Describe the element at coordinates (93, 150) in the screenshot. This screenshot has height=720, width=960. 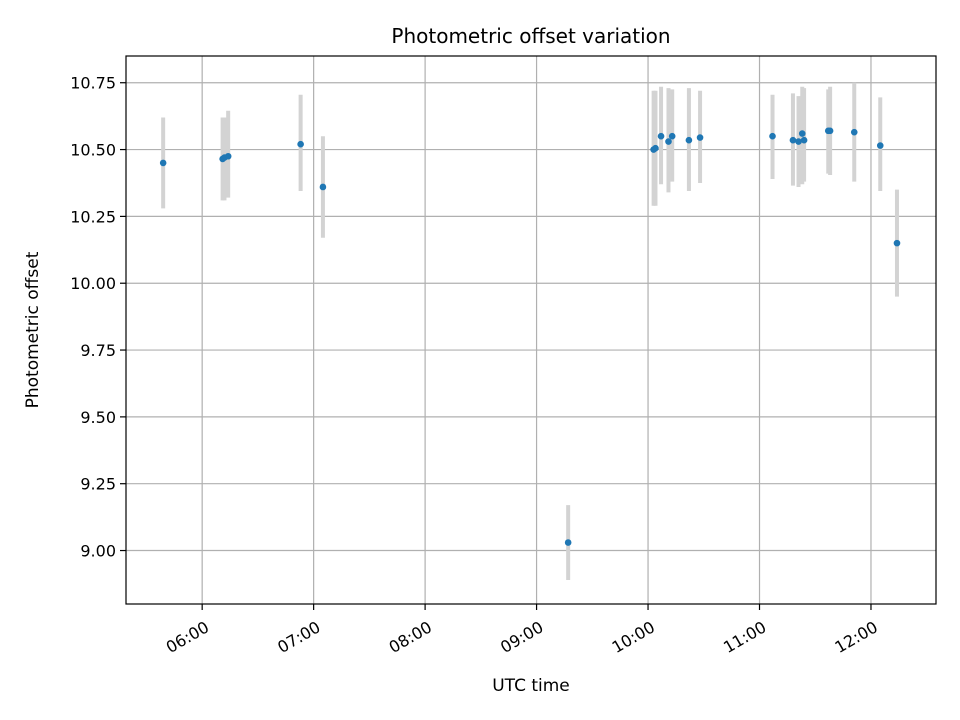
I see `y-tick-label: 10.50` at that location.